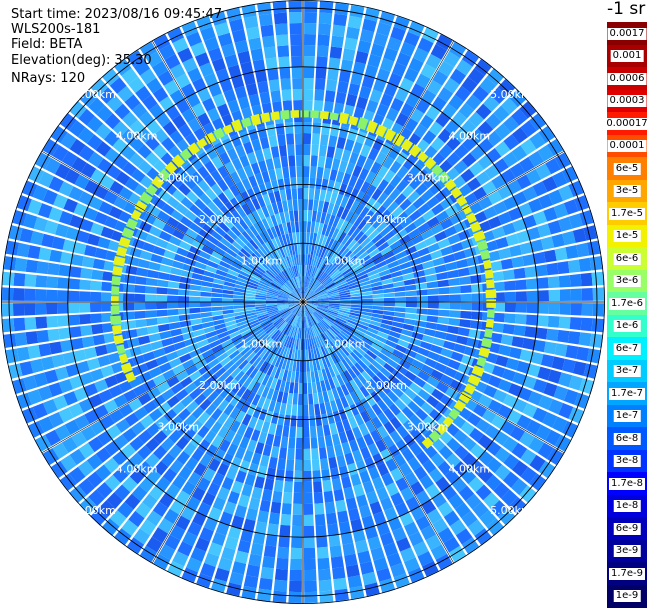 The height and width of the screenshot is (608, 647). Describe the element at coordinates (627, 596) in the screenshot. I see `colorbar-swatch: 1e-9` at that location.